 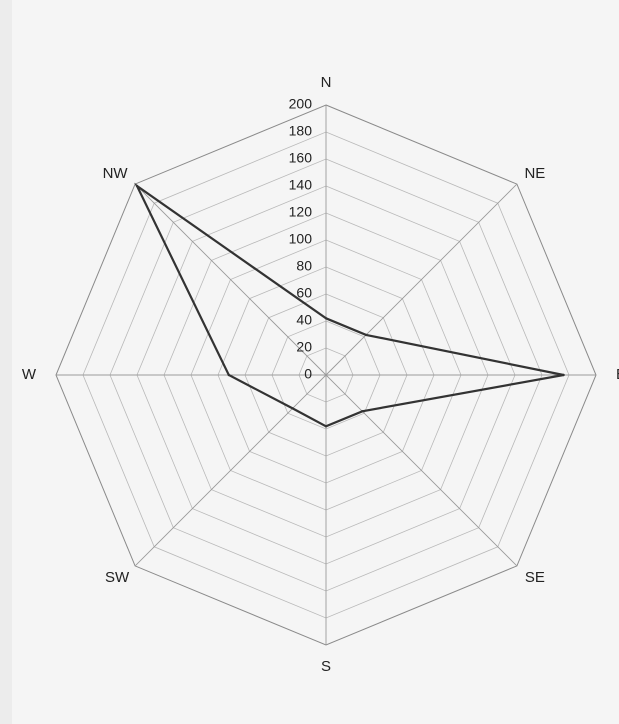 What do you see at coordinates (304, 320) in the screenshot?
I see `tick-label-40: 40` at bounding box center [304, 320].